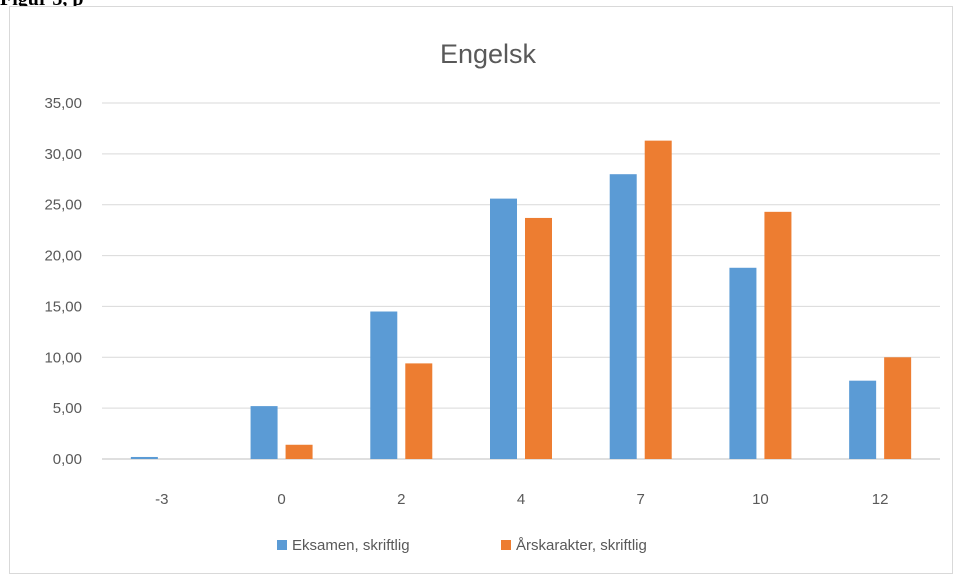  Describe the element at coordinates (63, 256) in the screenshot. I see `y-tick-label: 20,00` at that location.